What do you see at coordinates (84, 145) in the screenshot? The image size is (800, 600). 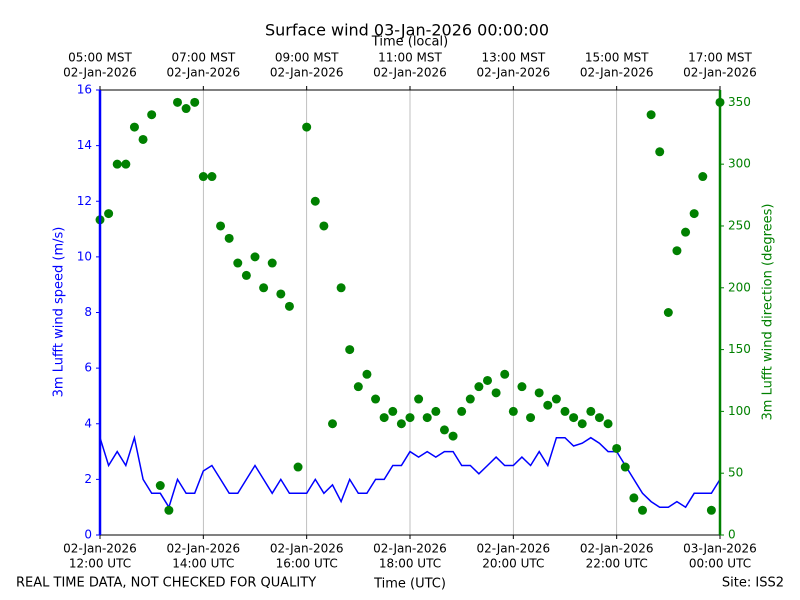 I see `y-tick-label: 14` at bounding box center [84, 145].